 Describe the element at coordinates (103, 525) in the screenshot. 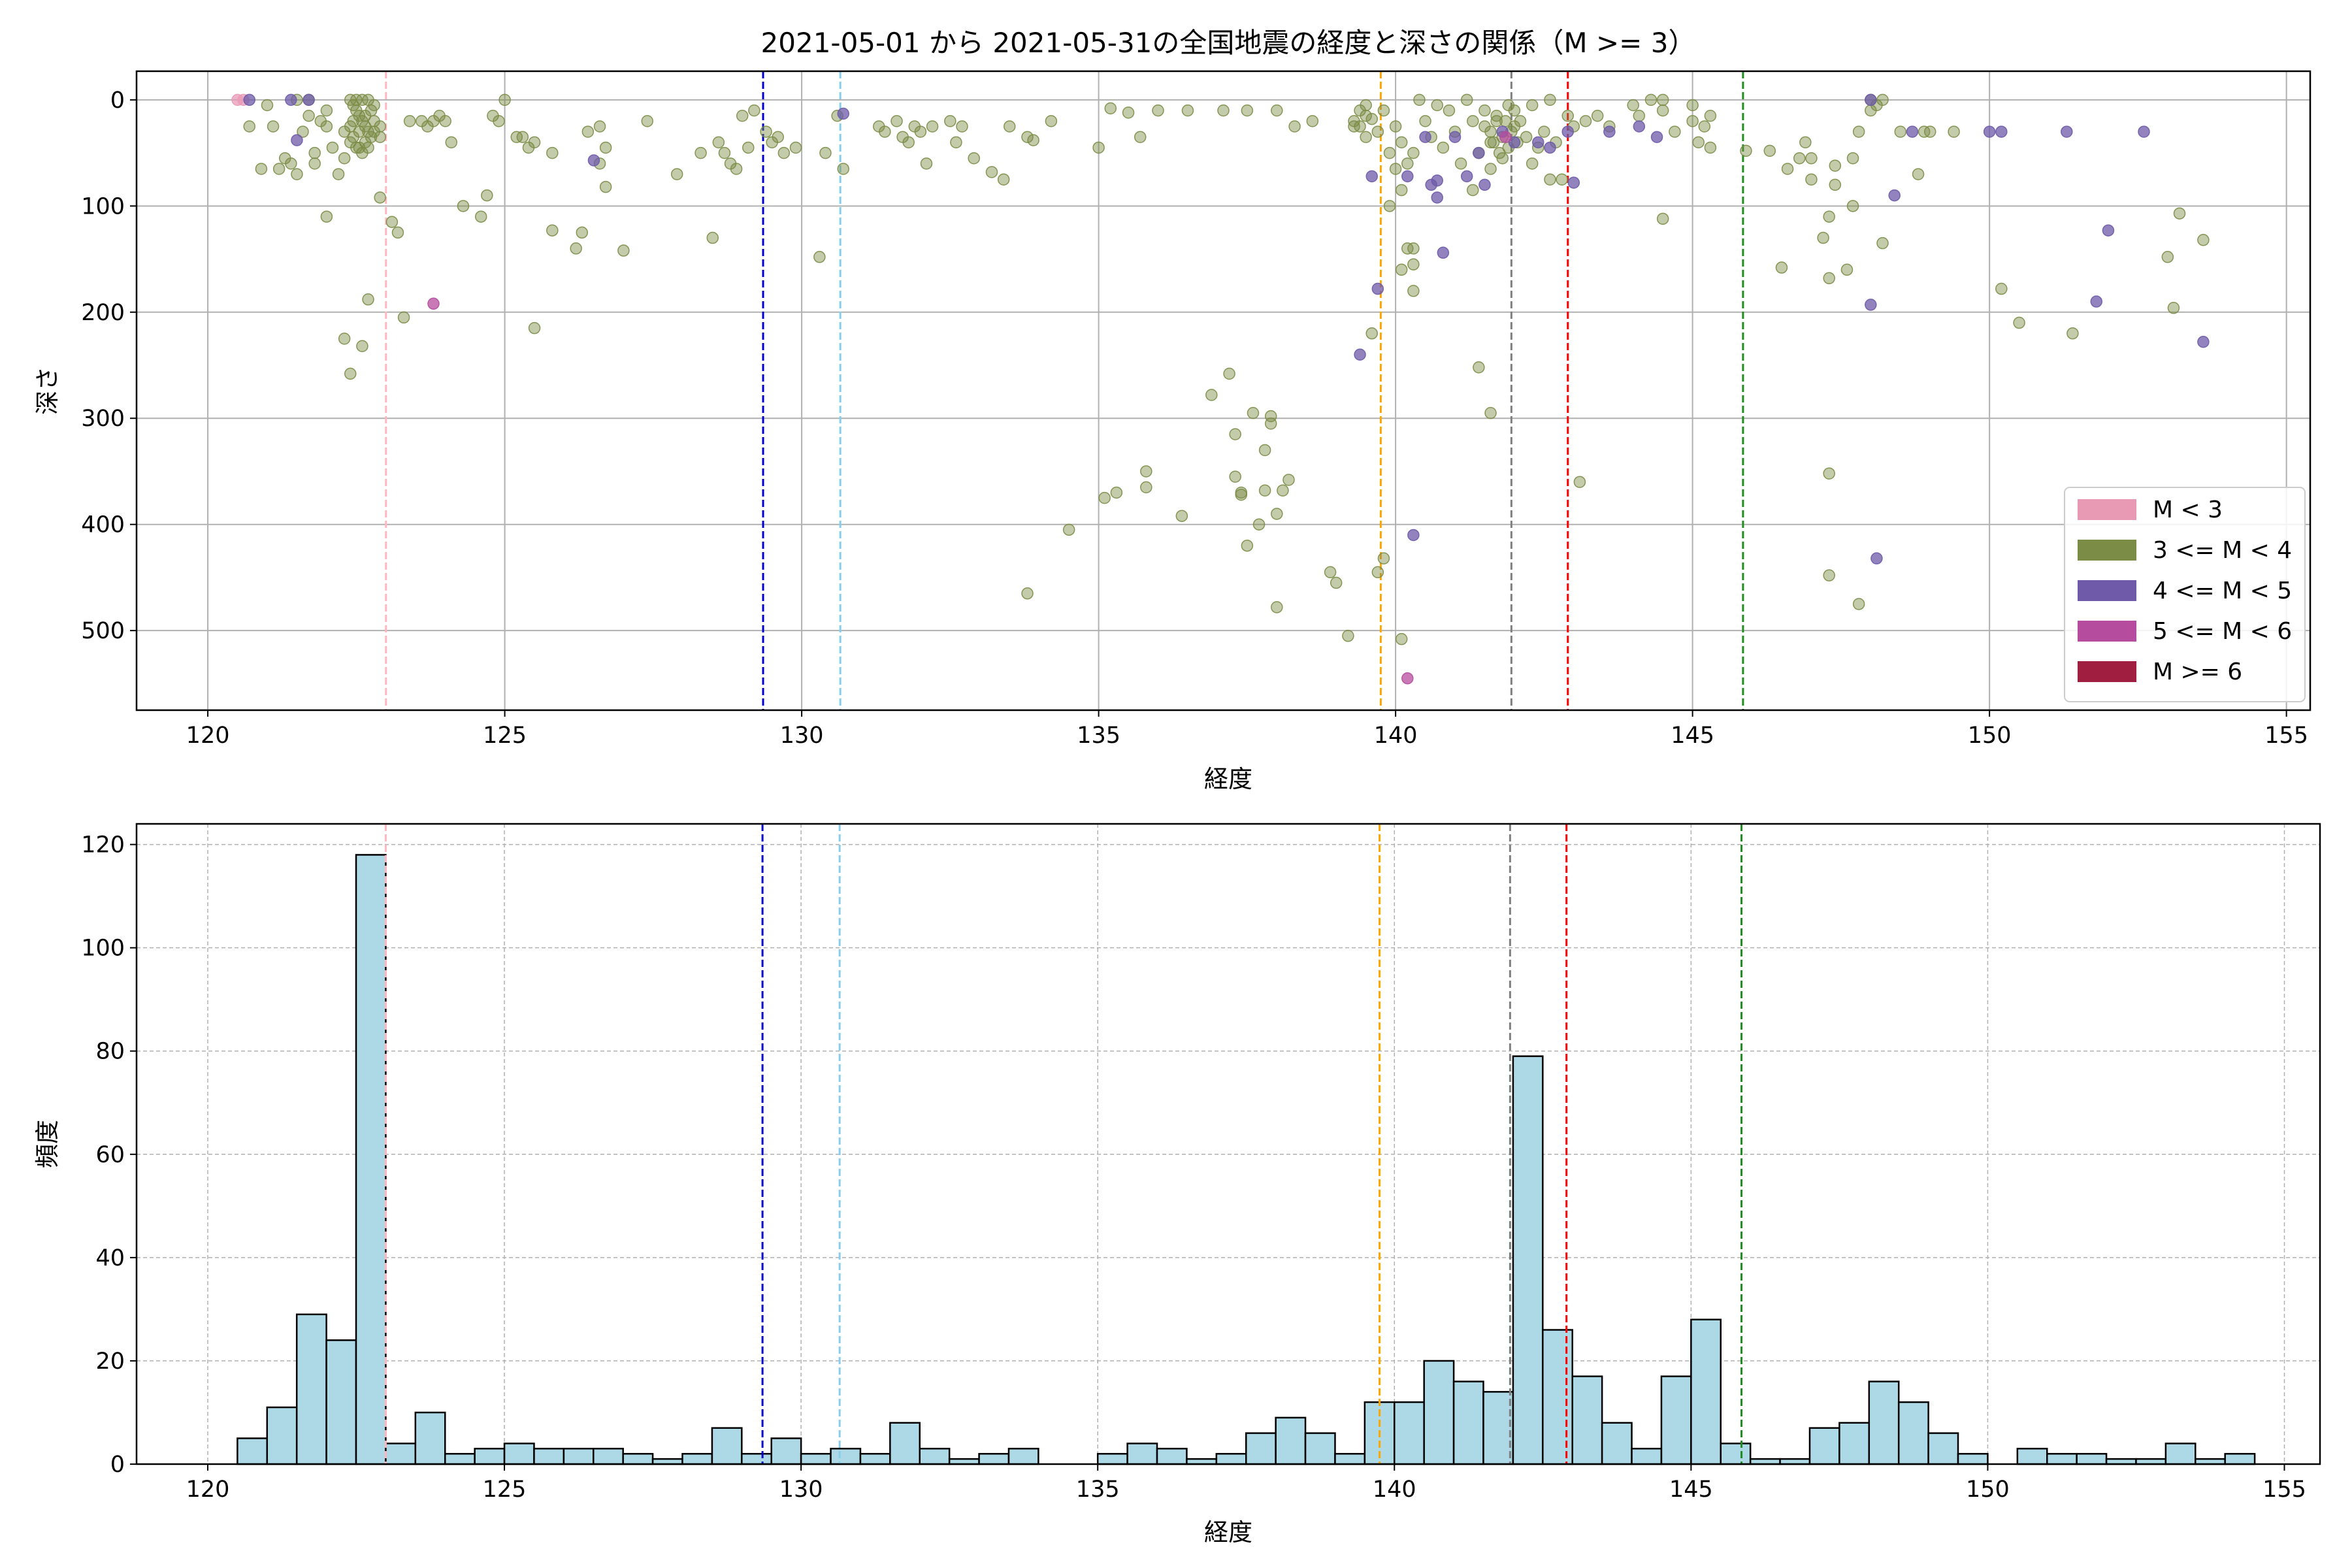

I see `scatter-y-tick-label: 400` at that location.